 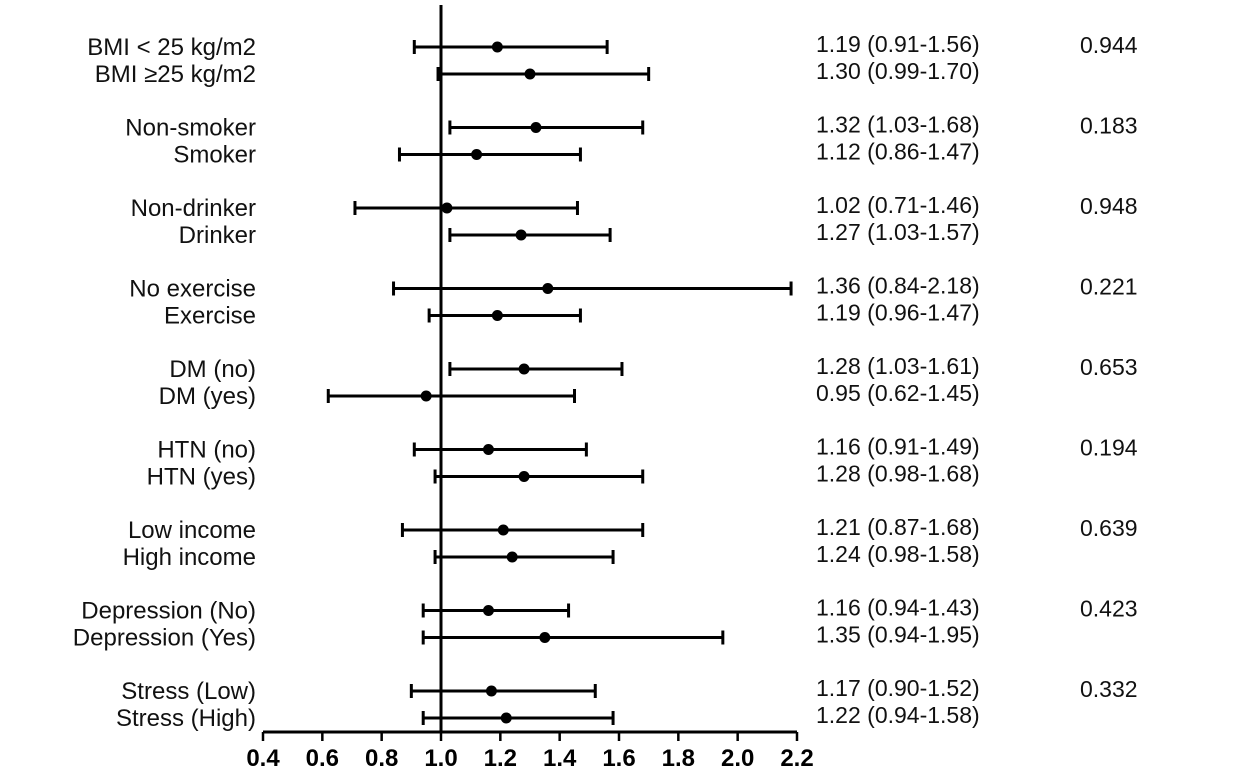 What do you see at coordinates (898, 447) in the screenshot?
I see `ci-text: 1.16 (0.91-1.49)` at bounding box center [898, 447].